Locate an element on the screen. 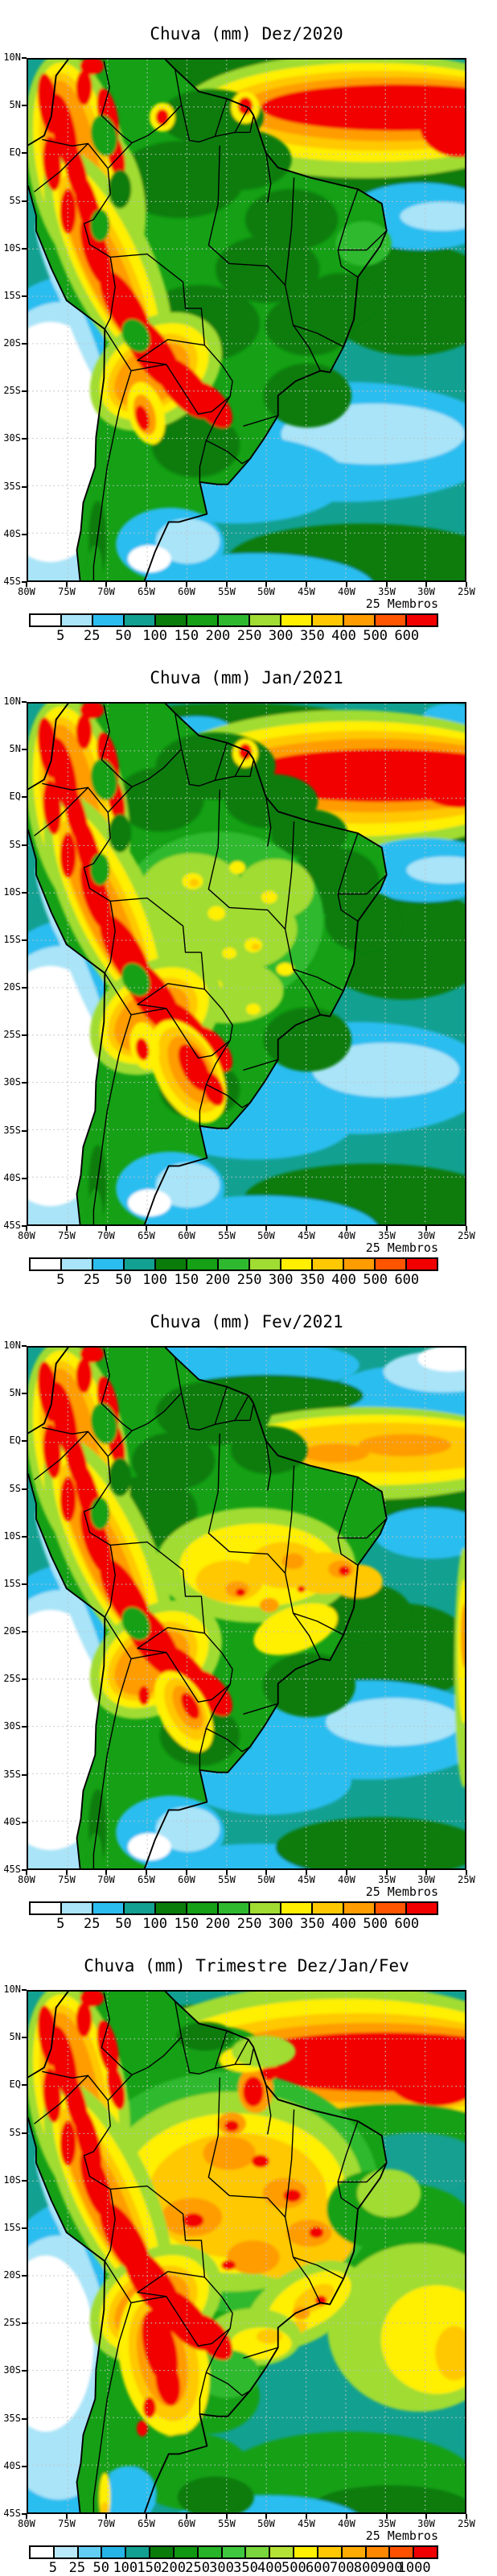 Image resolution: width=497 pixels, height=2576 pixels. lat-label: EQ is located at coordinates (15, 796).